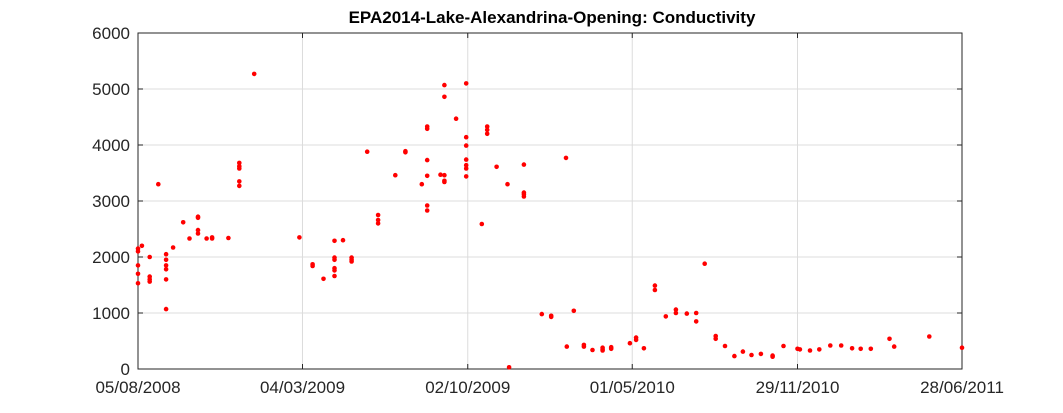 This screenshot has width=1063, height=413. Describe the element at coordinates (111, 145) in the screenshot. I see `y-tick-label: 4000` at that location.